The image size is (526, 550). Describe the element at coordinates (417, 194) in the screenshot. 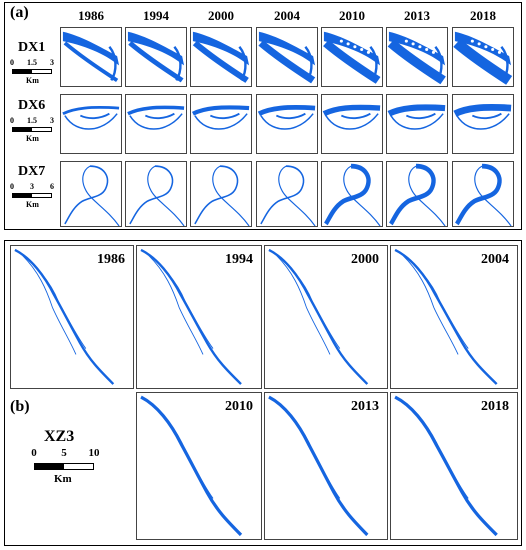

I see `map-dx7-2013` at that location.